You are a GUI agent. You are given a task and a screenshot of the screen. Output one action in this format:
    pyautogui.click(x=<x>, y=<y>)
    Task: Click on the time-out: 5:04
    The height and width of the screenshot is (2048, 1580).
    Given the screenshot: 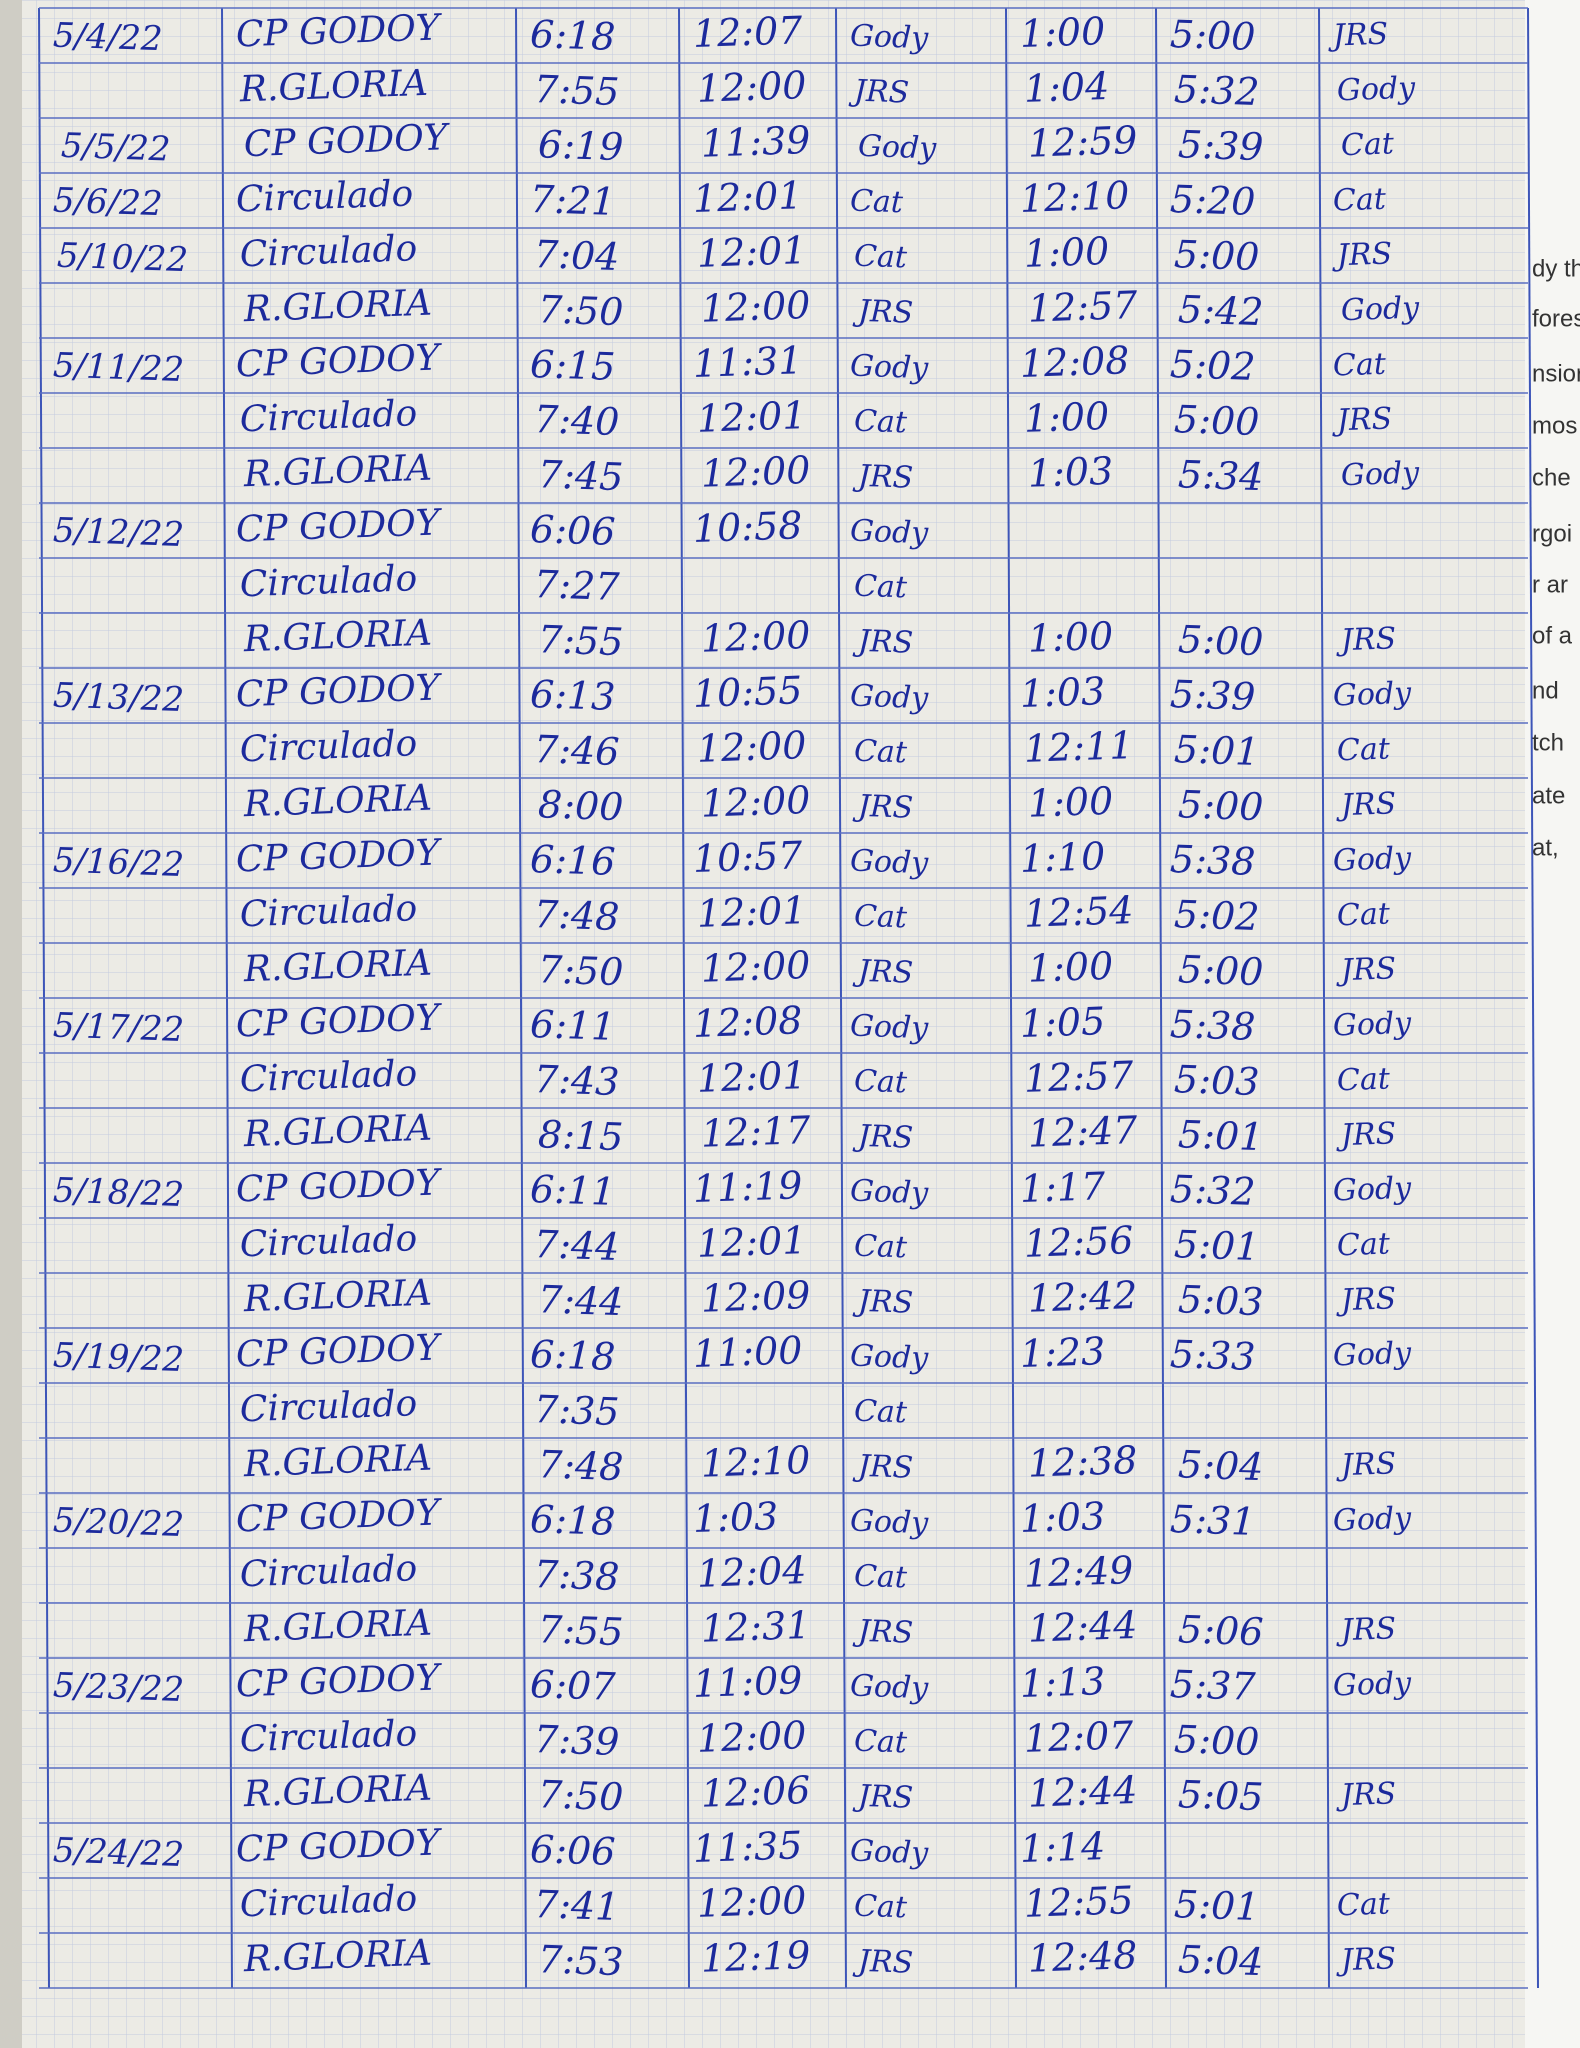 What is the action you would take?
    pyautogui.click(x=1220, y=1960)
    